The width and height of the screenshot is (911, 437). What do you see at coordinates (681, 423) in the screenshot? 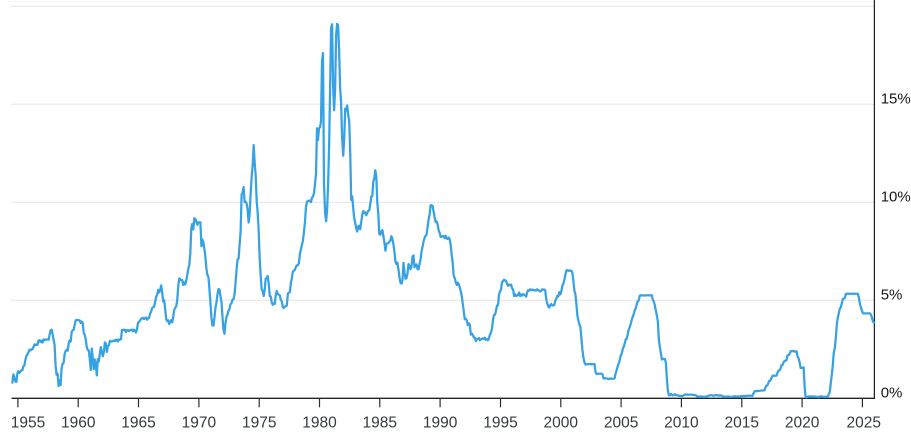
I see `svg-text: 2010` at bounding box center [681, 423].